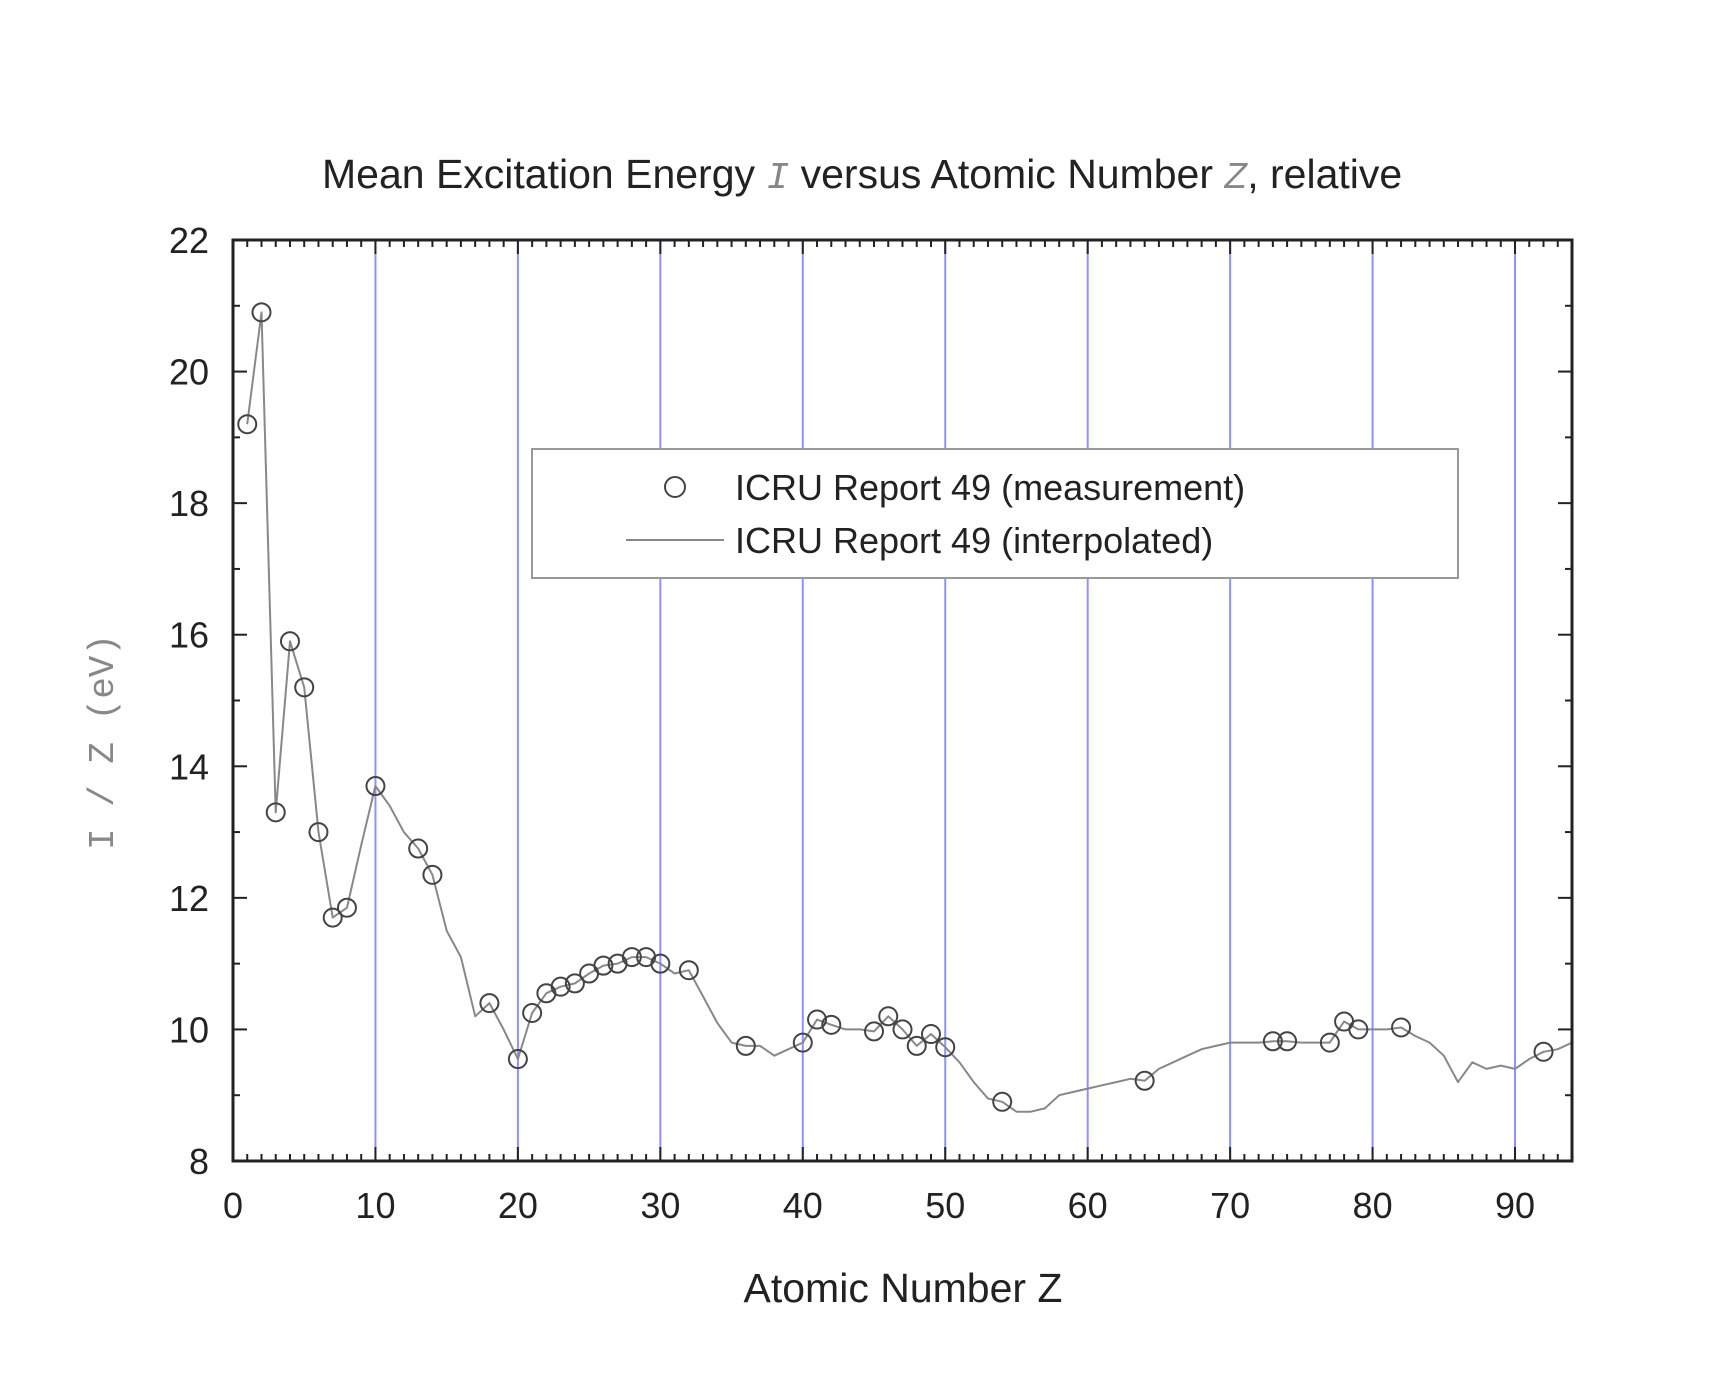 Image resolution: width=1726 pixels, height=1389 pixels. What do you see at coordinates (532, 1012) in the screenshot?
I see `measurement-point-z21` at bounding box center [532, 1012].